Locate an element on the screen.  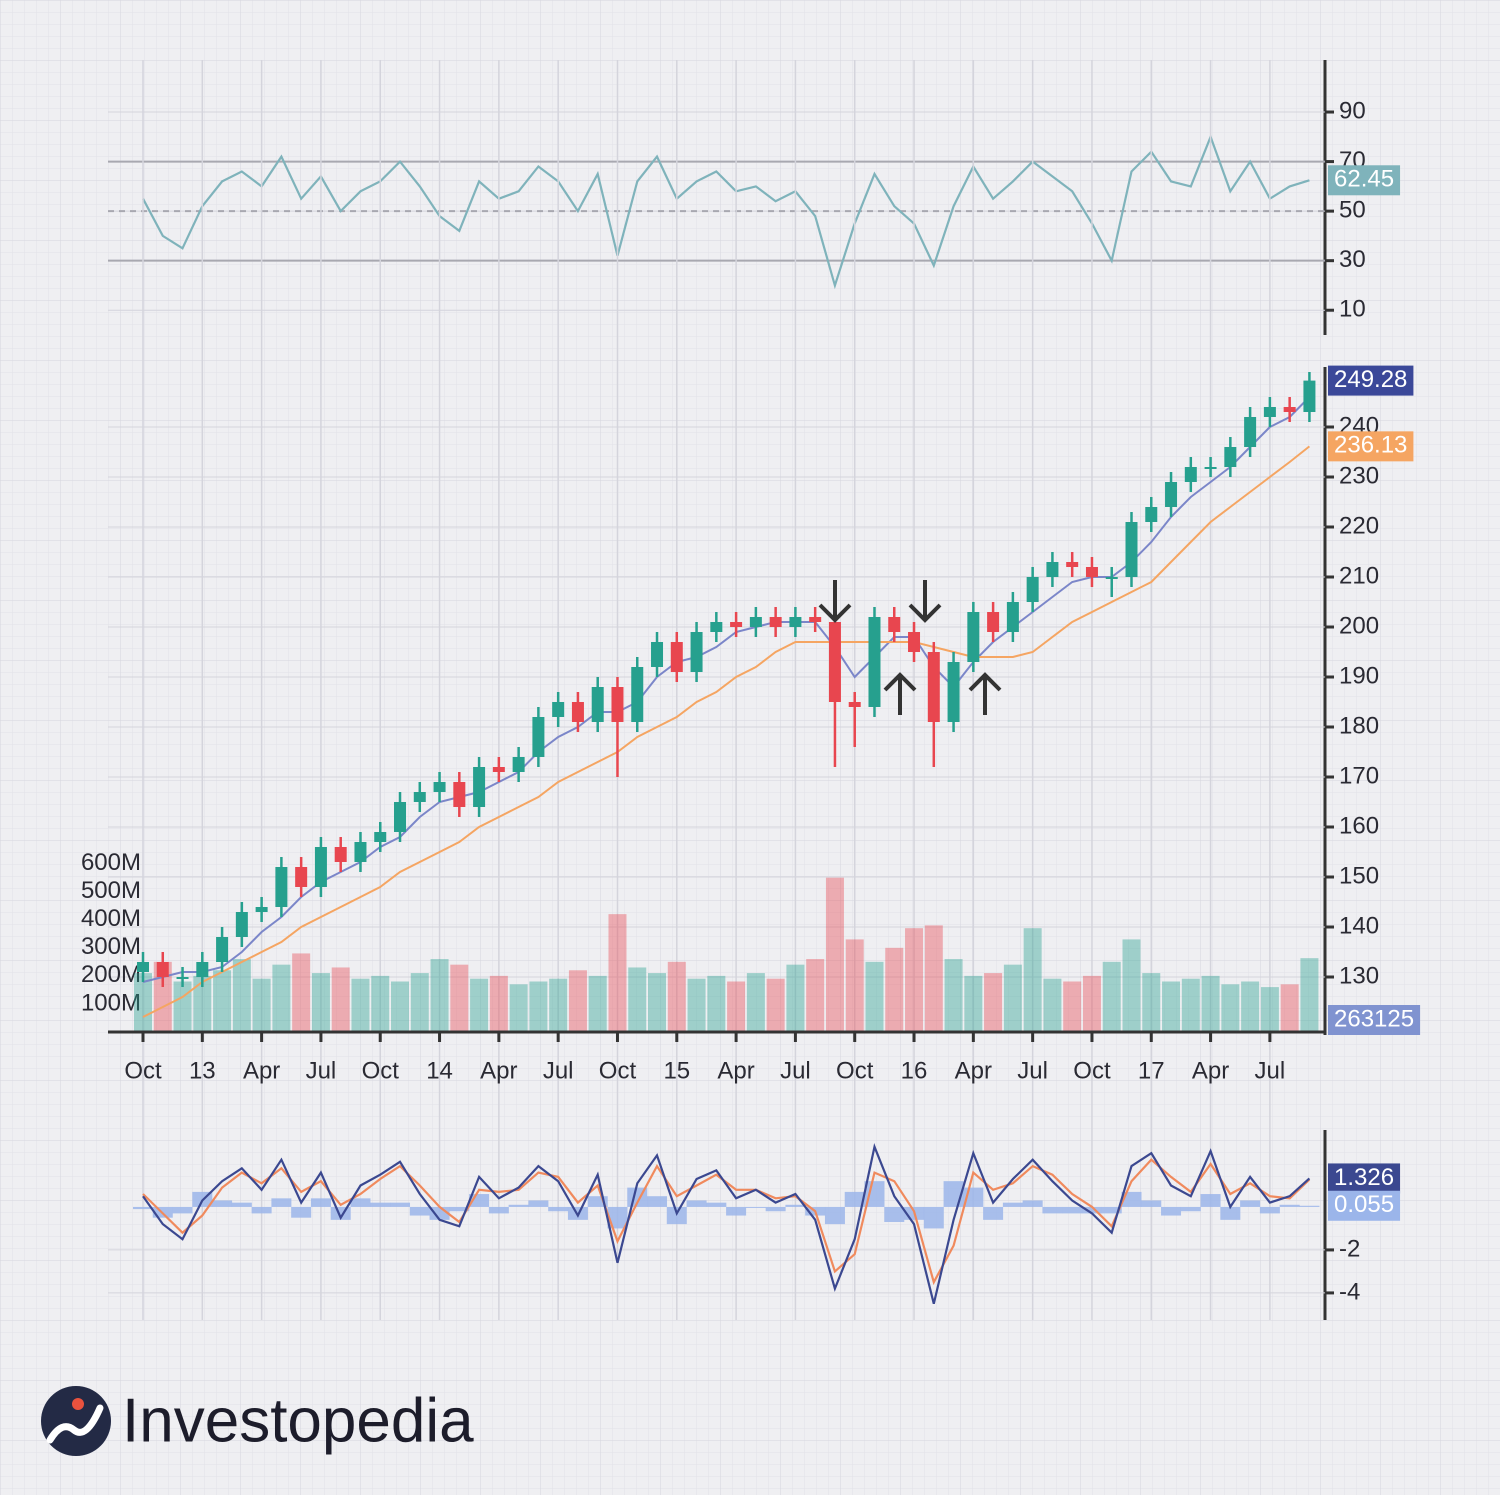
volume-tick-label: 400M is located at coordinates (111, 918).